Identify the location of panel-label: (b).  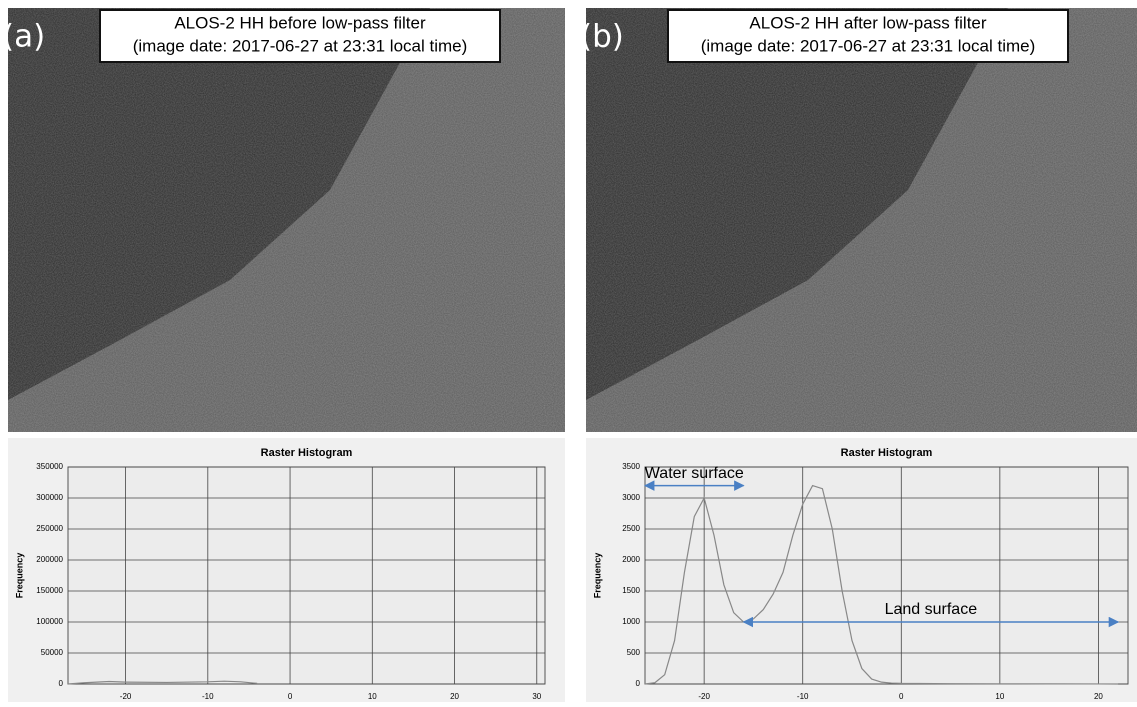
(602, 37).